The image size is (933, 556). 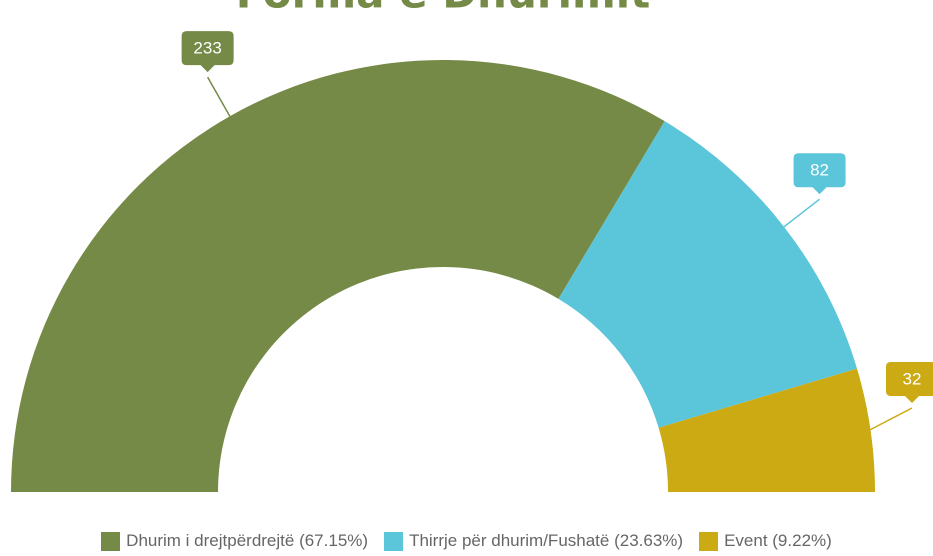 I want to click on legend-item: Dhurim i drejtpërdrejtë (67.15%), so click(x=234, y=541).